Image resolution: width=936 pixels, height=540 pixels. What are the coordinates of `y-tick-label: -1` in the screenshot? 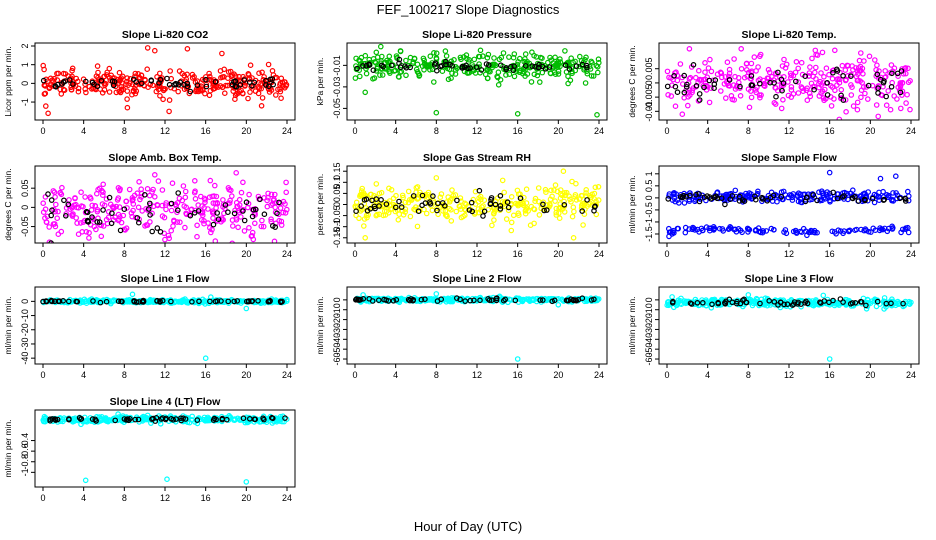 It's located at (25, 472).